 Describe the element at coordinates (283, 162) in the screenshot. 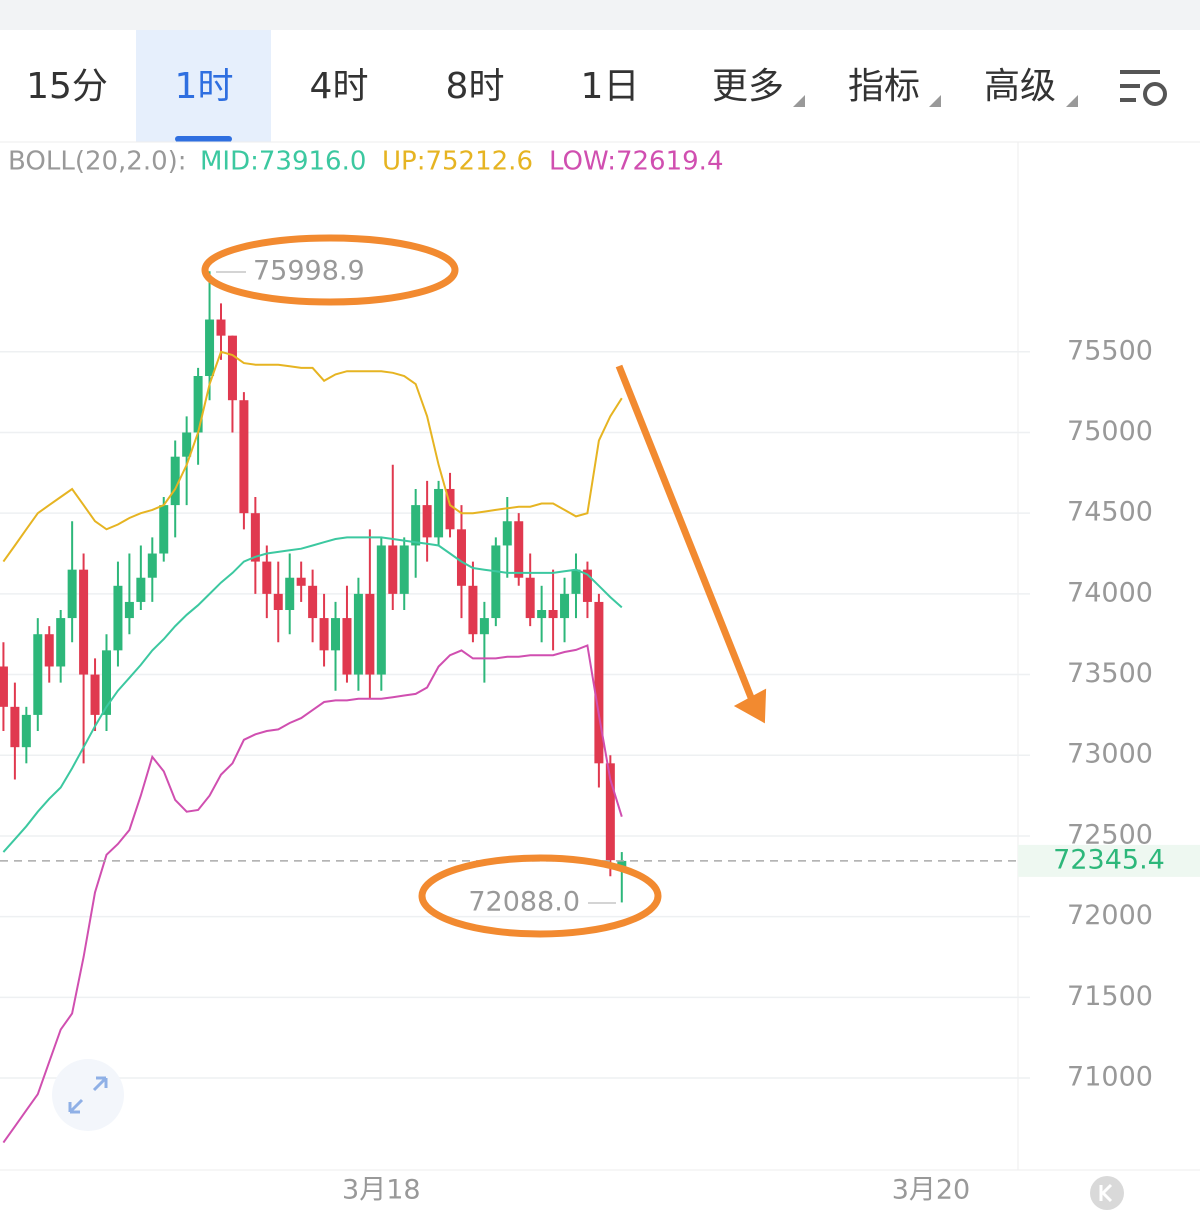

I see `indicator-mid: MID:73916.0` at that location.